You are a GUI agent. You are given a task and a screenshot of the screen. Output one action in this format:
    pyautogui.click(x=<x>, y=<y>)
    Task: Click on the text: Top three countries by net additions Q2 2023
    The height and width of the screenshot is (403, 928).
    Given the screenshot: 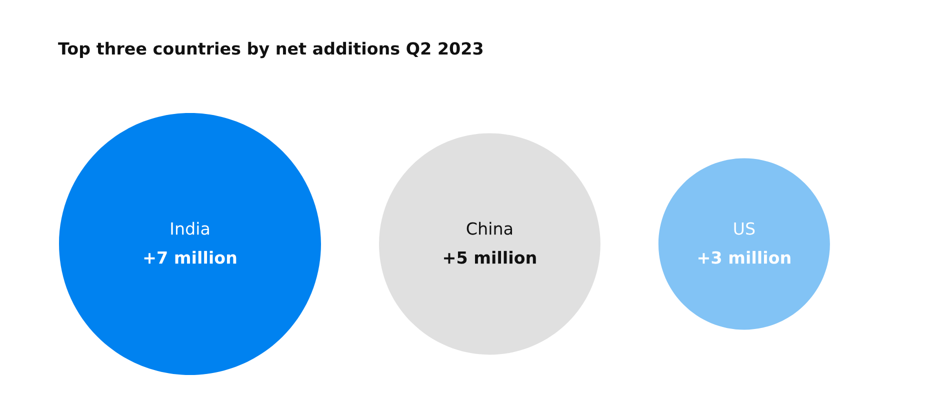 What is the action you would take?
    pyautogui.click(x=270, y=50)
    